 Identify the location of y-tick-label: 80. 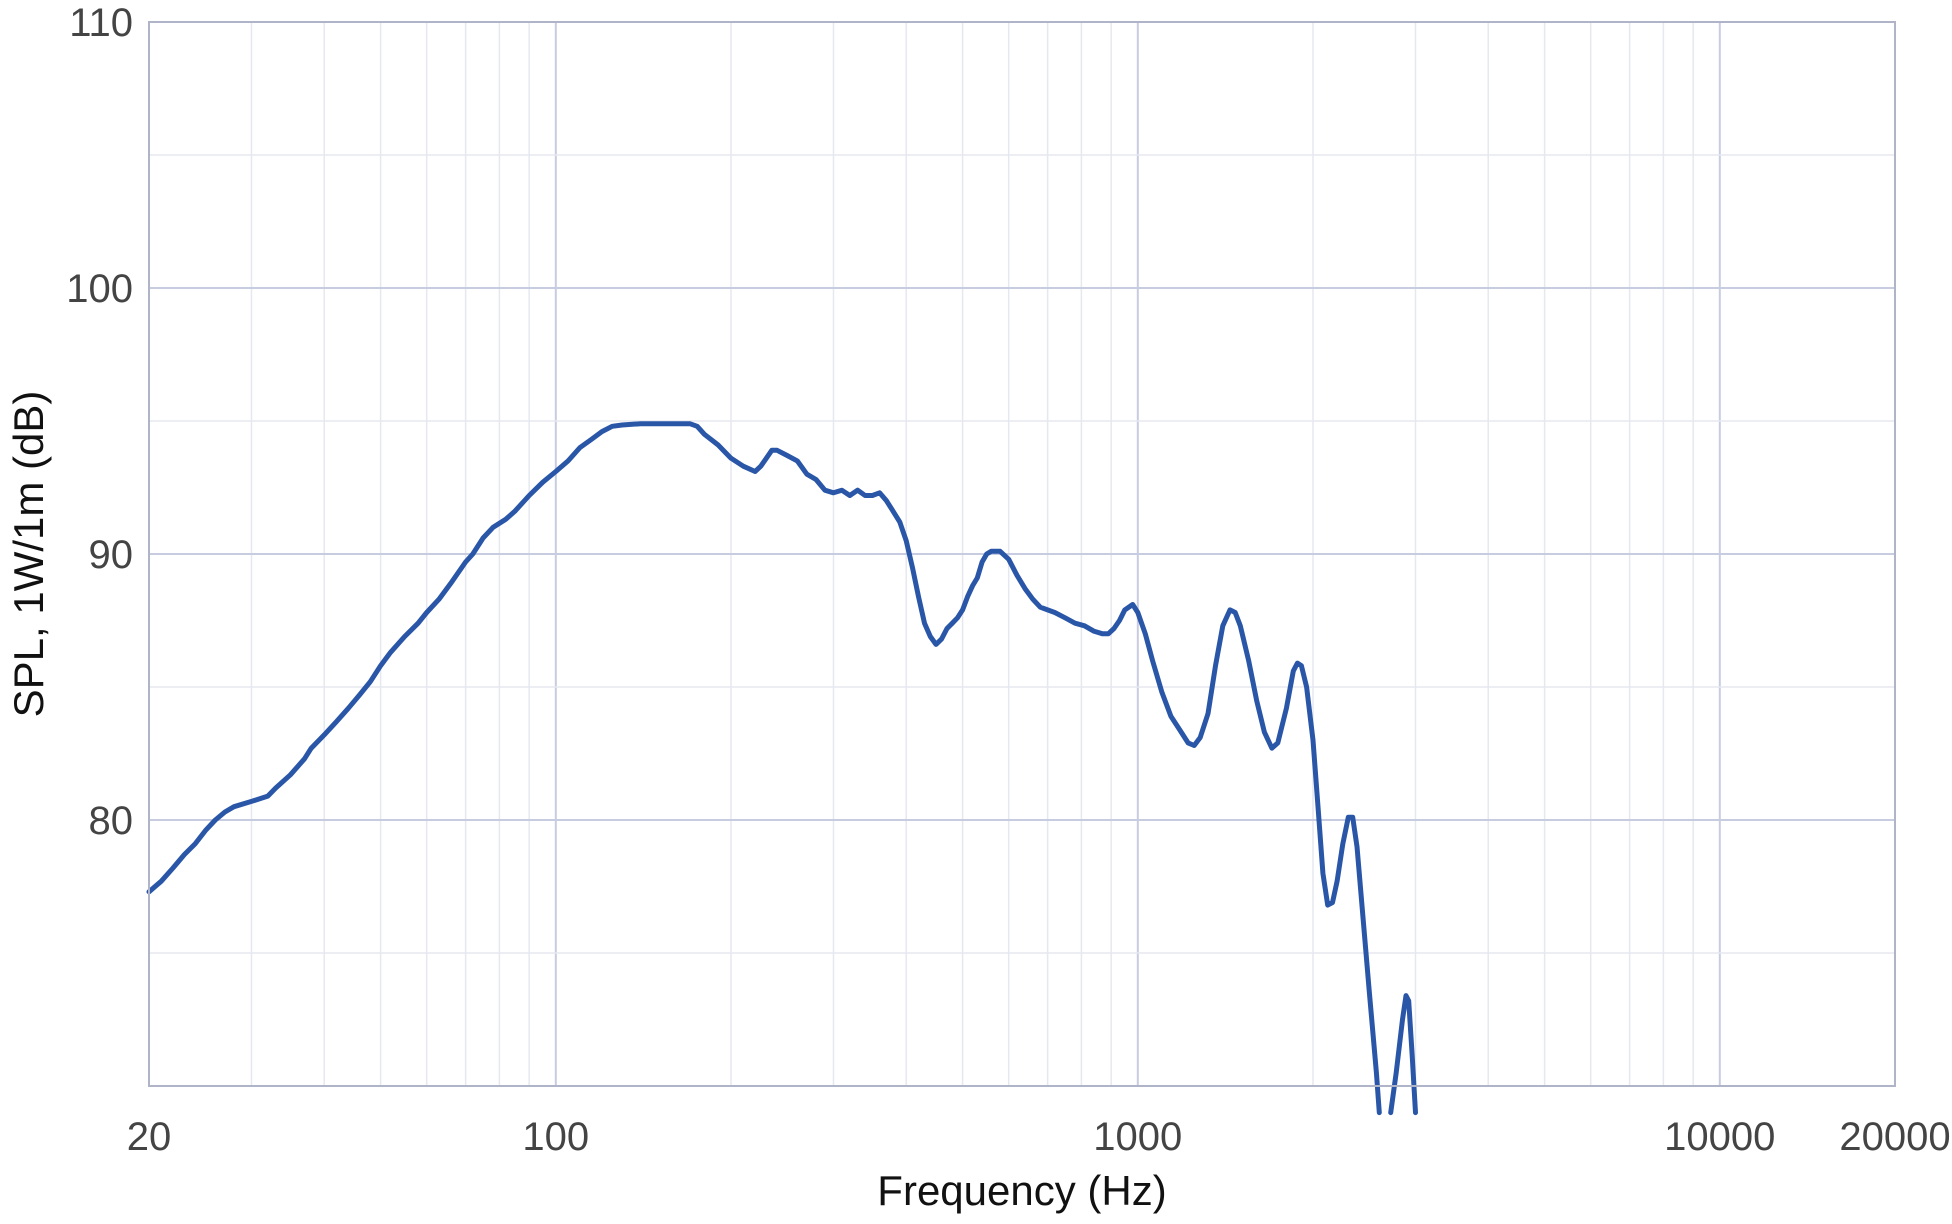
(111, 821).